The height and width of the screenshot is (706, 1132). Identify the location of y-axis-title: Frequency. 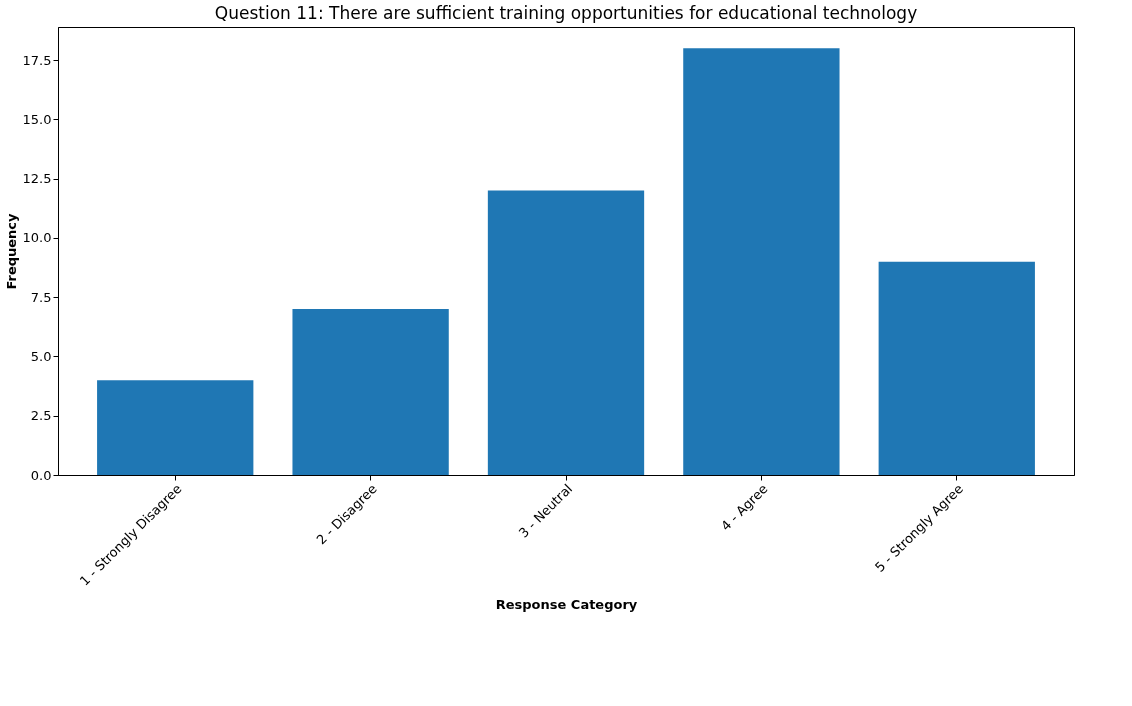
(11, 251).